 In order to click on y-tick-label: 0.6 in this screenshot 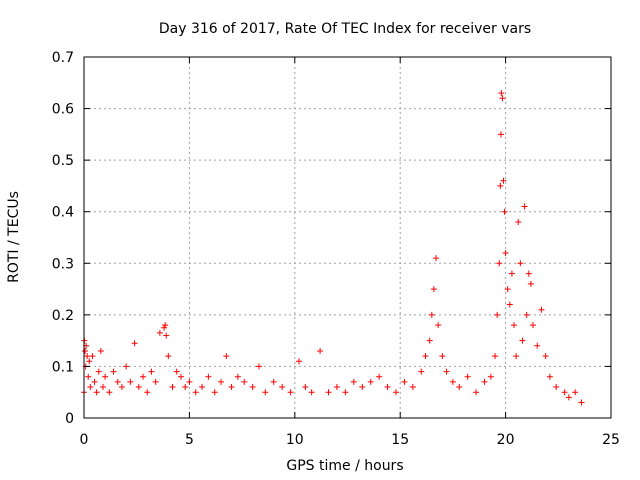, I will do `click(63, 110)`.